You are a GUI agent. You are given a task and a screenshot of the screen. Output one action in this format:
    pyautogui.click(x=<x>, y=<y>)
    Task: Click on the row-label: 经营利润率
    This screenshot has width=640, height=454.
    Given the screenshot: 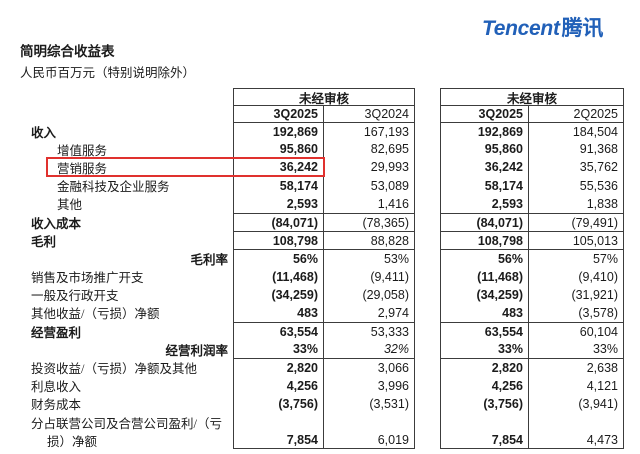 What is the action you would take?
    pyautogui.click(x=196, y=350)
    